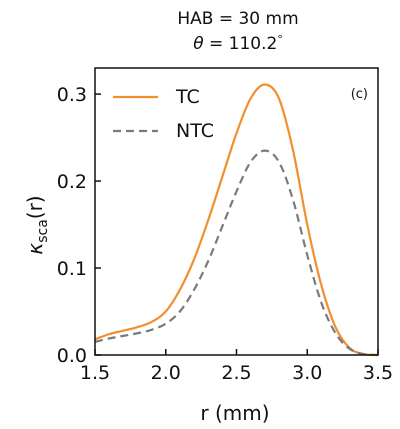  I want to click on chart-title: HAB = 30 mm θ = 110.2°, so click(237, 31).